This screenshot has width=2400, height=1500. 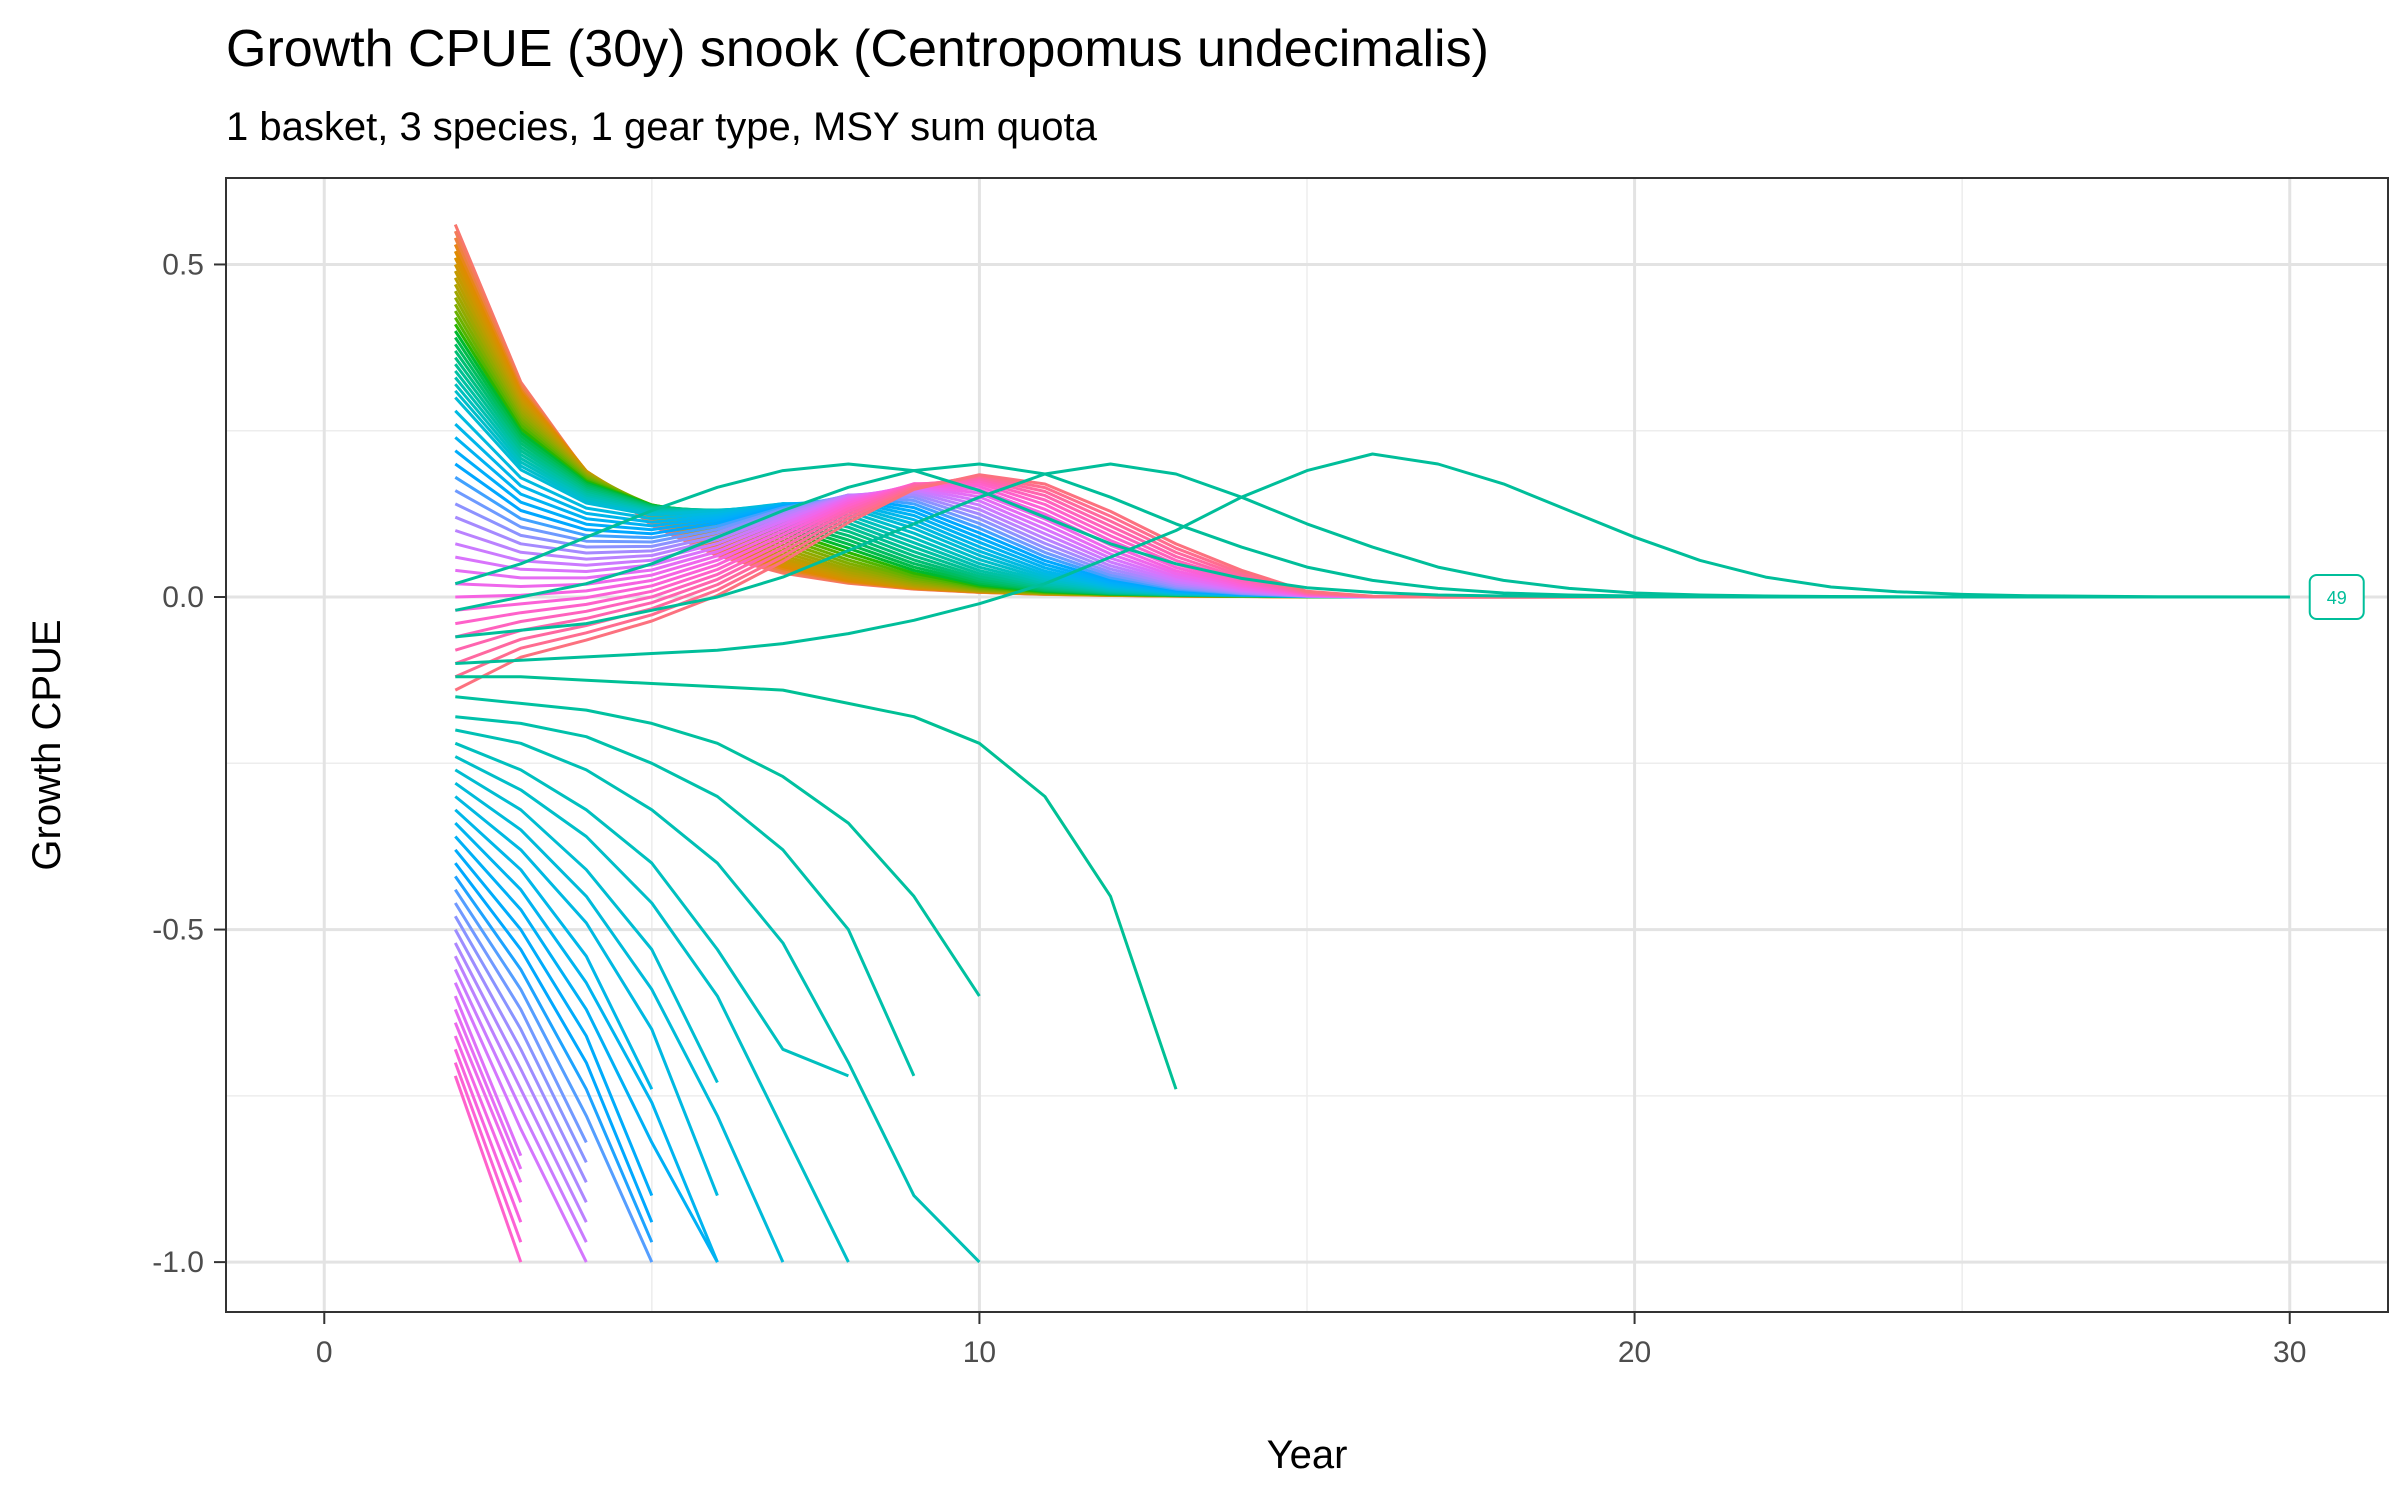 I want to click on y-tick-label: 0.0, so click(x=183, y=597).